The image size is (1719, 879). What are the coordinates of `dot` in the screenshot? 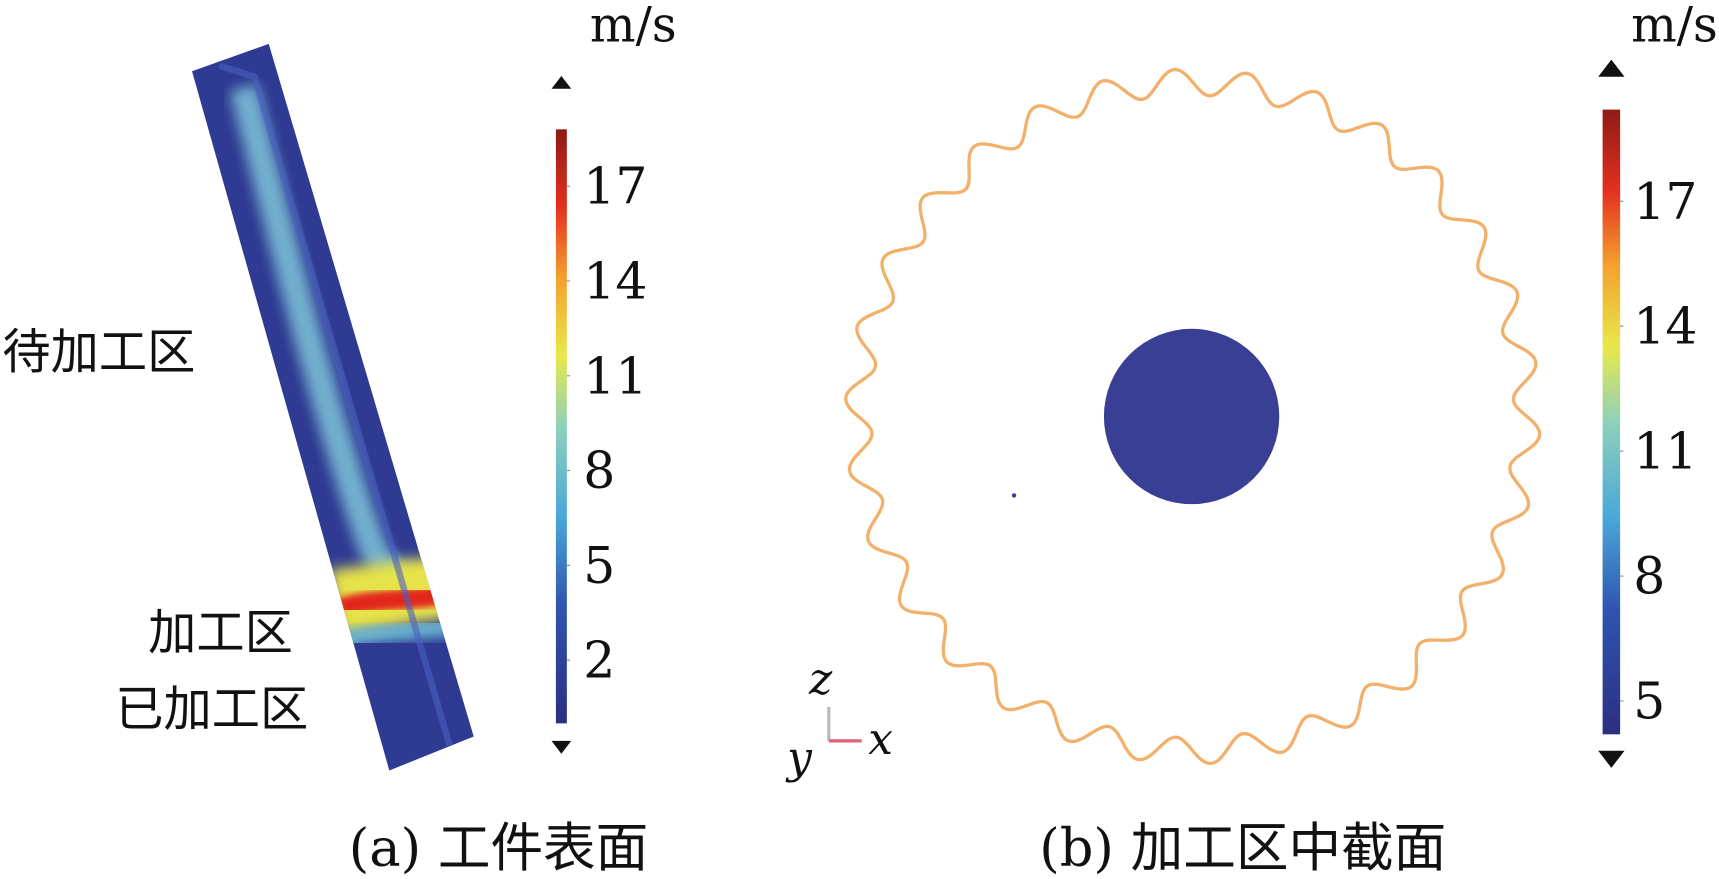 It's located at (1014, 495).